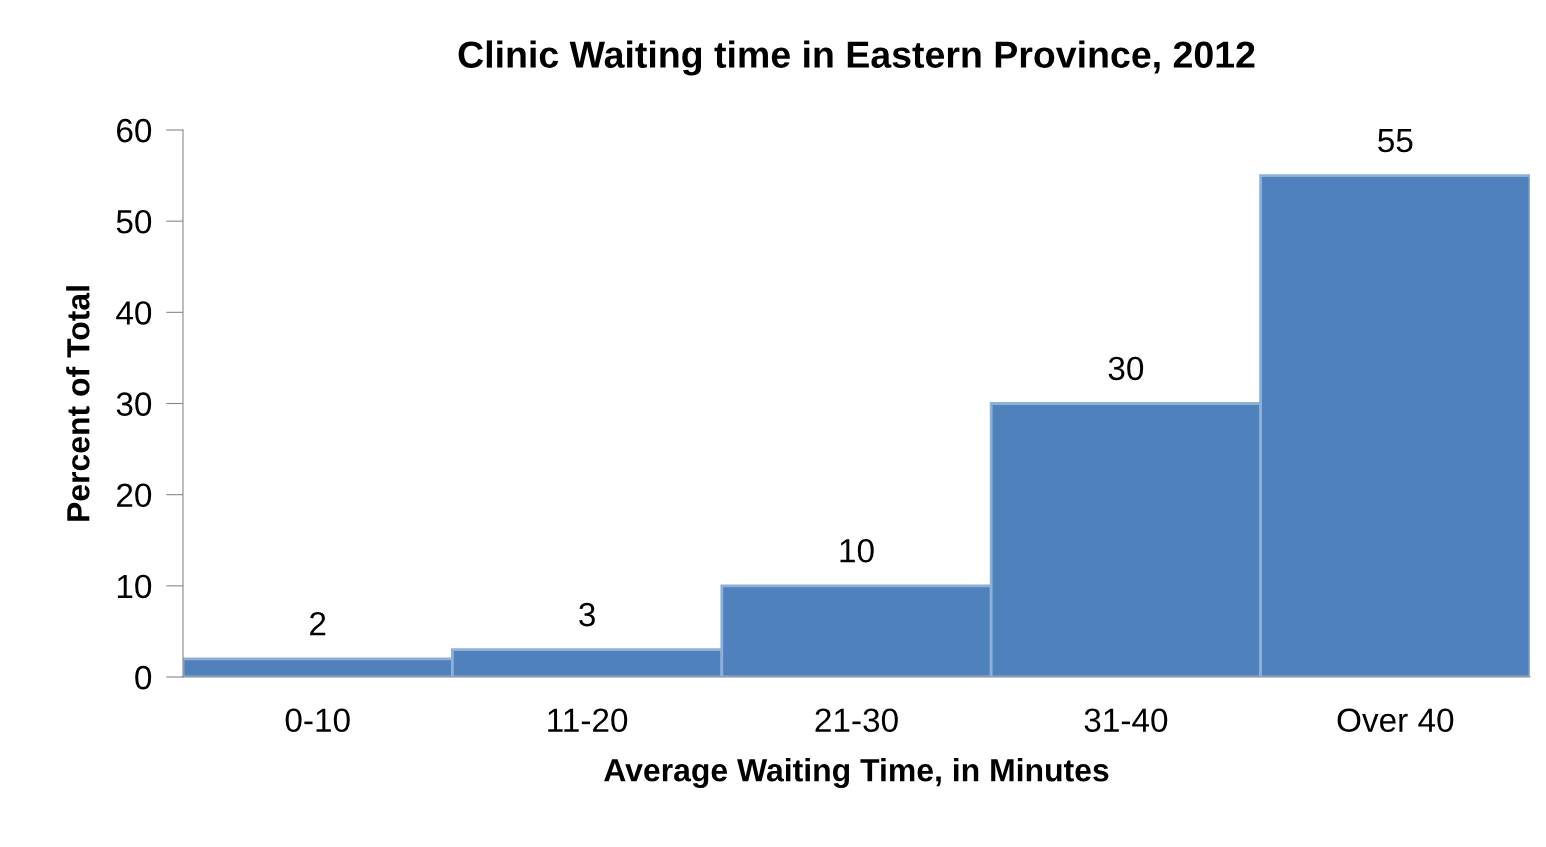  Describe the element at coordinates (856, 58) in the screenshot. I see `chart-title: Clinic Waiting time in Eastern Province, 2012` at that location.